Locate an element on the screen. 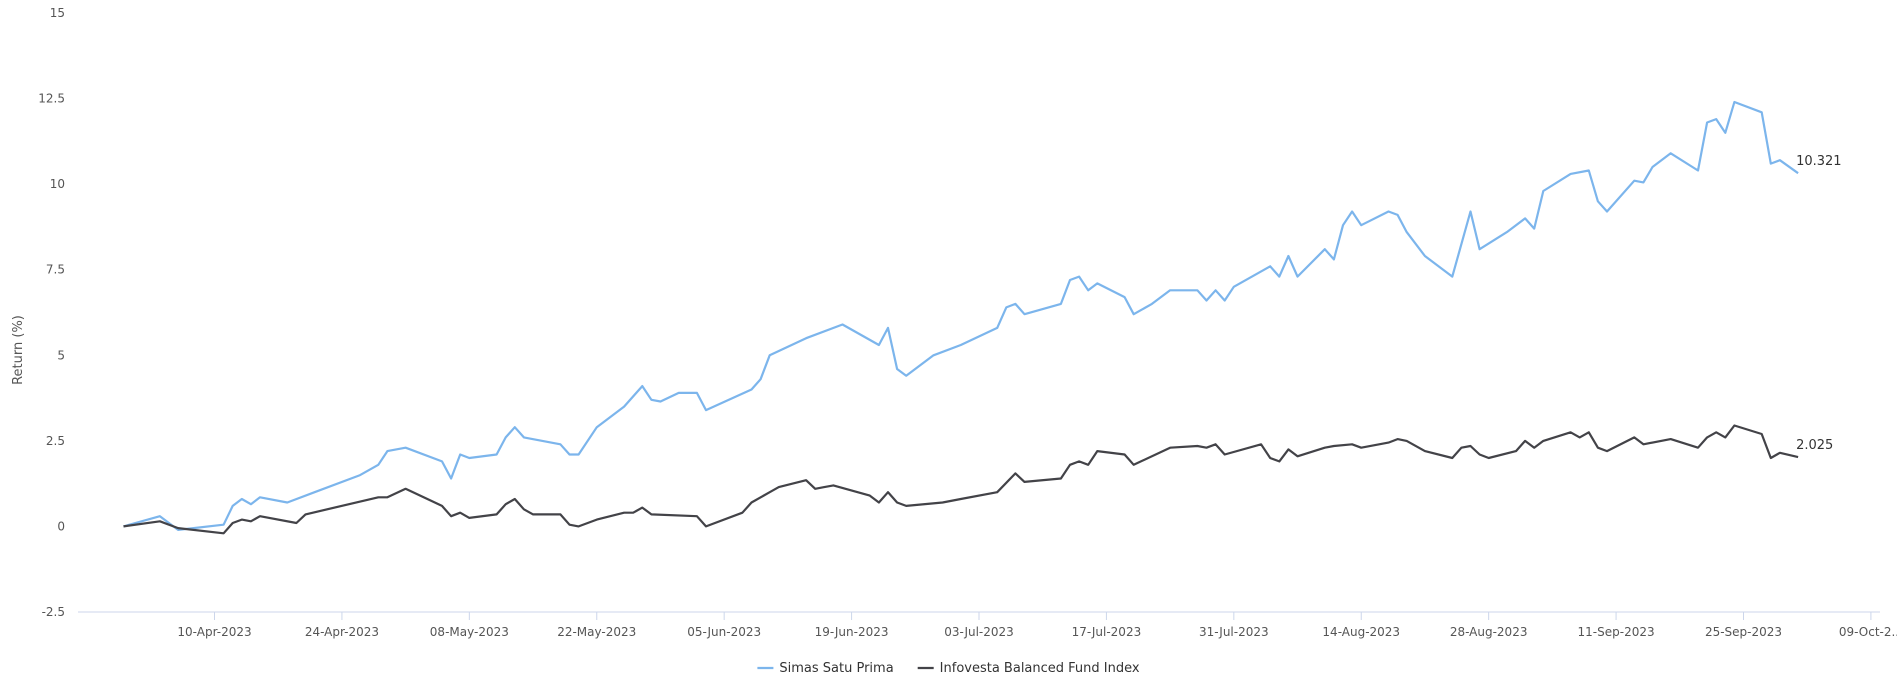 The image size is (1897, 689). x-tick-label: 10-Apr-2023 is located at coordinates (214, 632).